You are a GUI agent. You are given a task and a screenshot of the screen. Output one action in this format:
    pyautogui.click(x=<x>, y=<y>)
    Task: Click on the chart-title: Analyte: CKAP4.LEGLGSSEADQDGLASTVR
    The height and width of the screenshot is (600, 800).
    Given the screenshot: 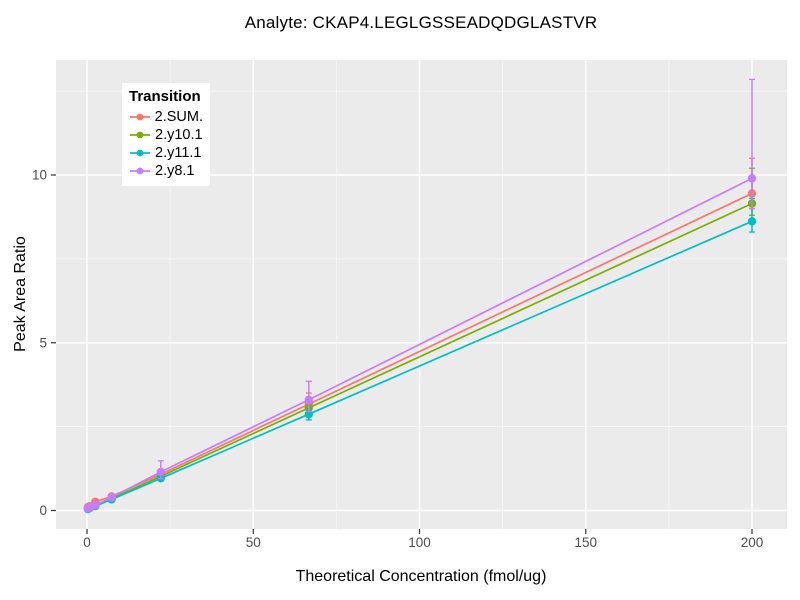 What is the action you would take?
    pyautogui.click(x=421, y=22)
    